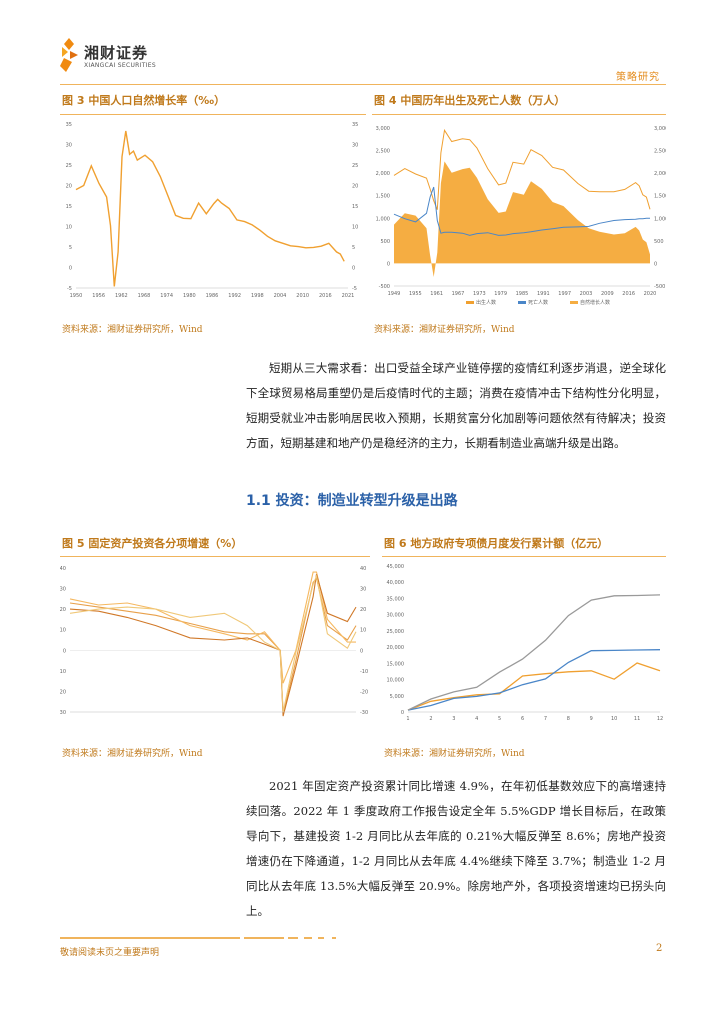 This screenshot has height=1024, width=724. I want to click on y-tick-label: 45,000, so click(396, 567).